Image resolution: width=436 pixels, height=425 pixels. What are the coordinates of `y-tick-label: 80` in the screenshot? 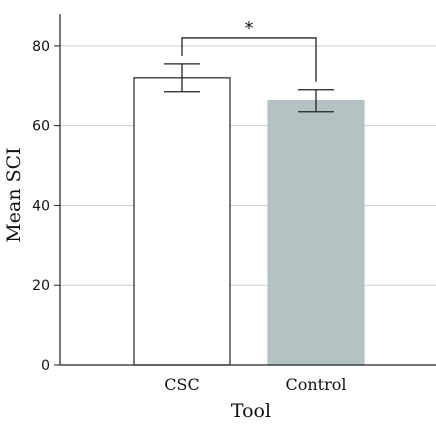 It's located at (41, 47).